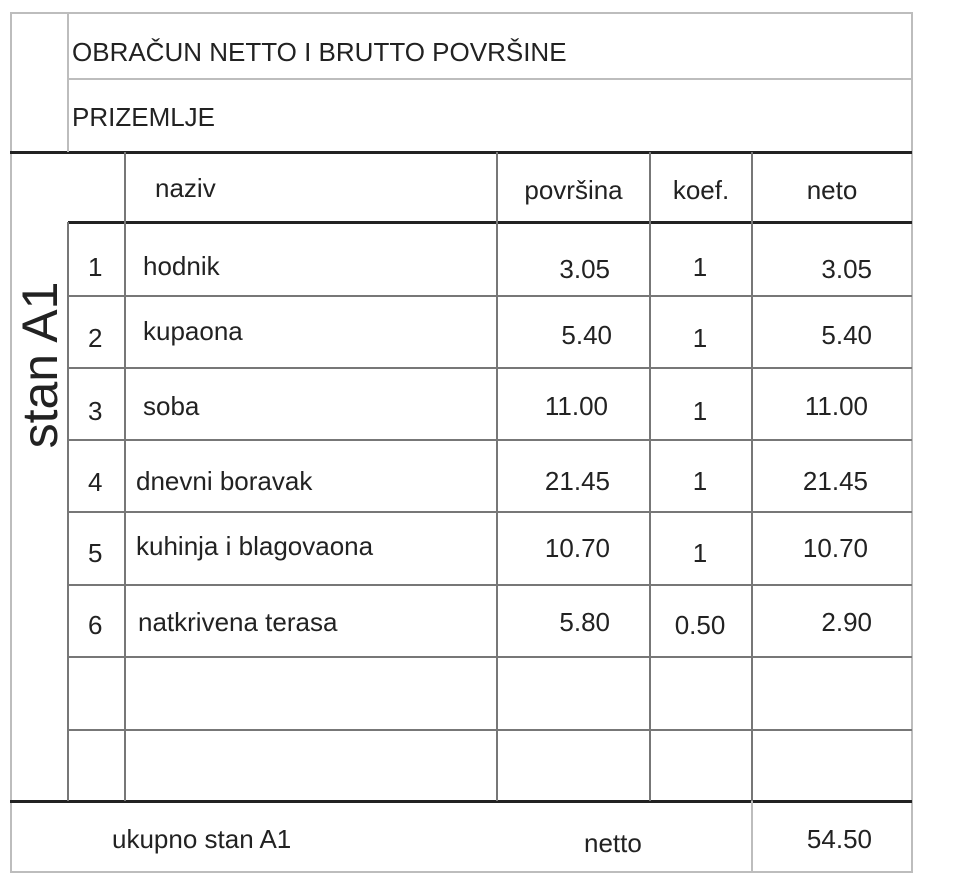 This screenshot has width=960, height=890. What do you see at coordinates (171, 406) in the screenshot?
I see `row-name: soba` at bounding box center [171, 406].